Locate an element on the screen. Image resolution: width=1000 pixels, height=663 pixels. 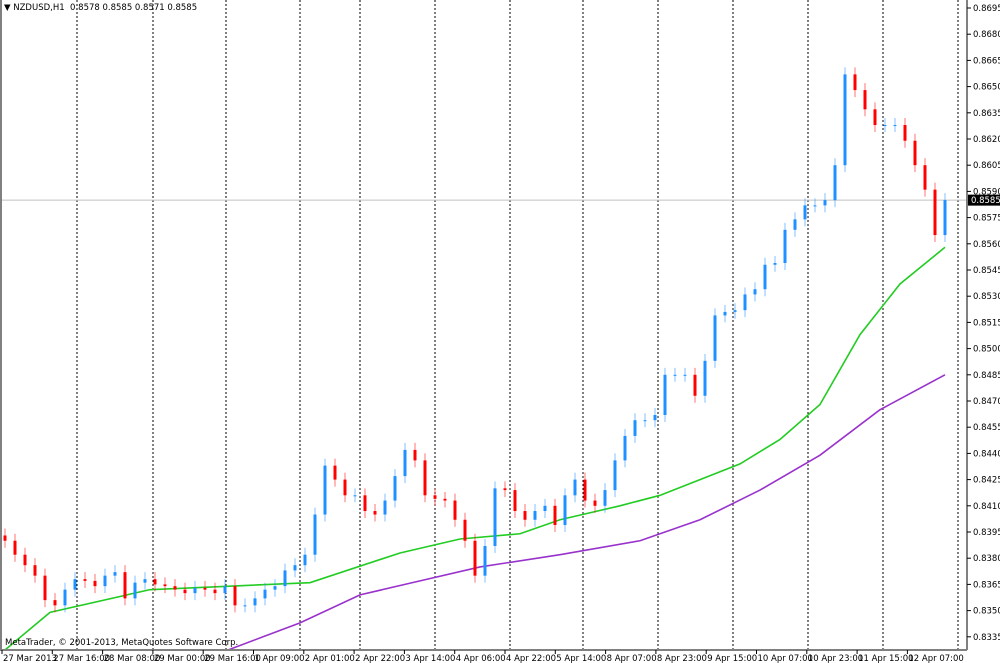
y-tick-label: 0.8485 is located at coordinates (986, 376).